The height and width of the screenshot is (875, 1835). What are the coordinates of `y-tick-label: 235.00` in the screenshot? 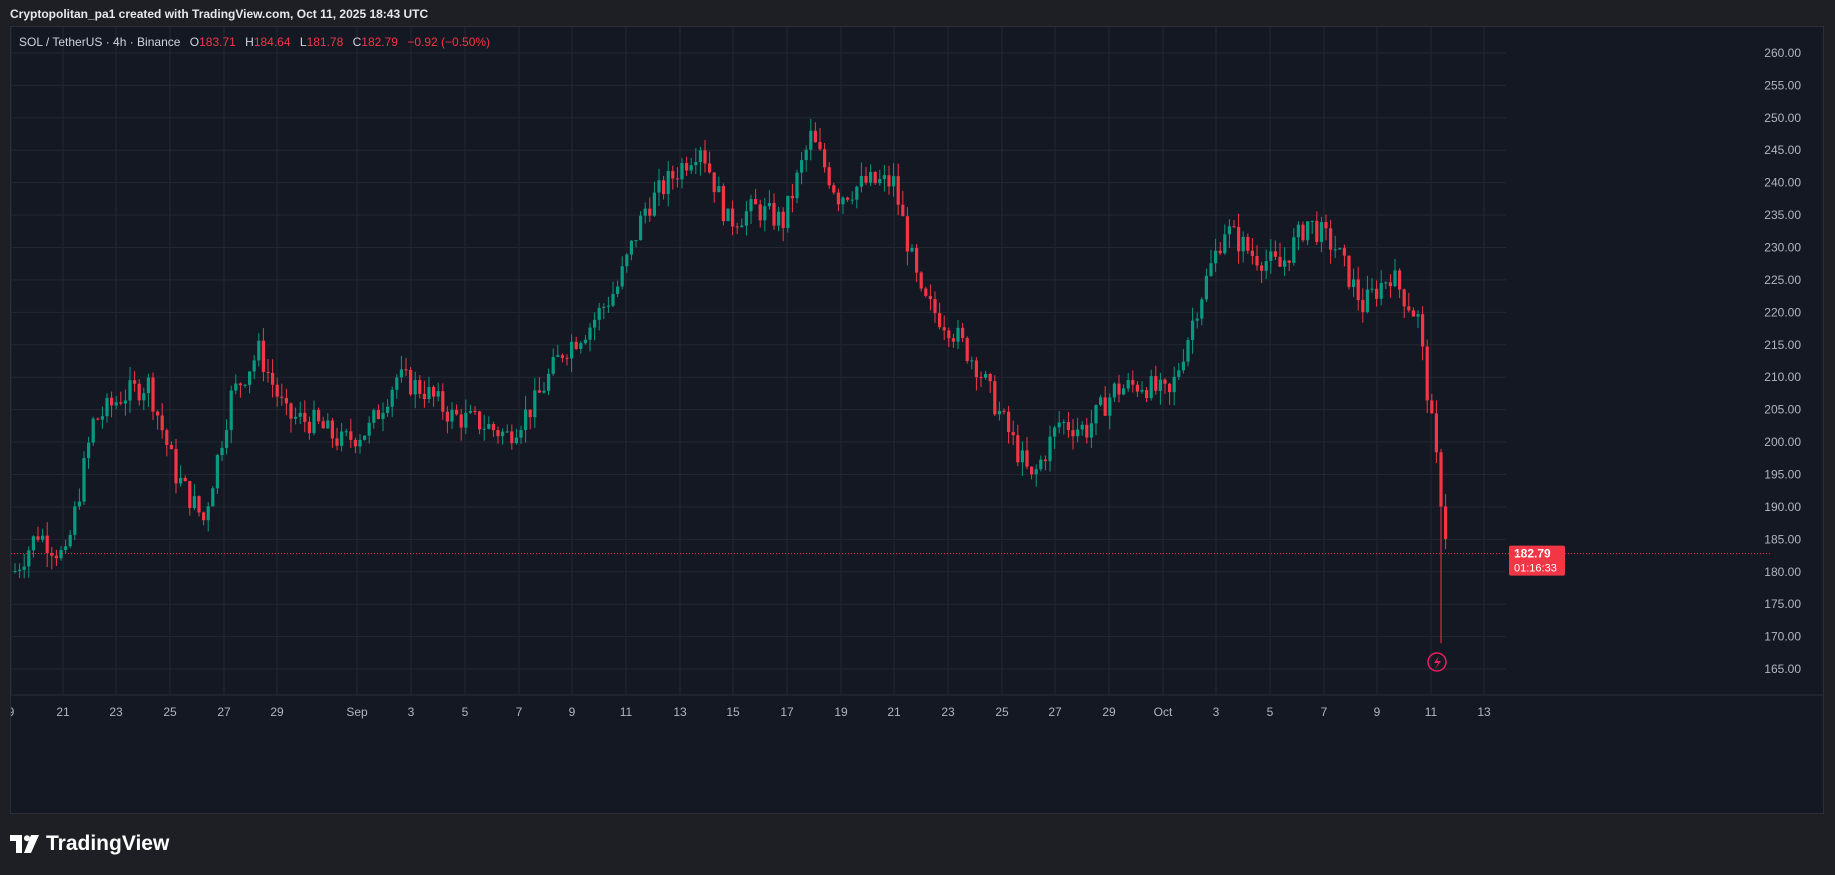 It's located at (1782, 215).